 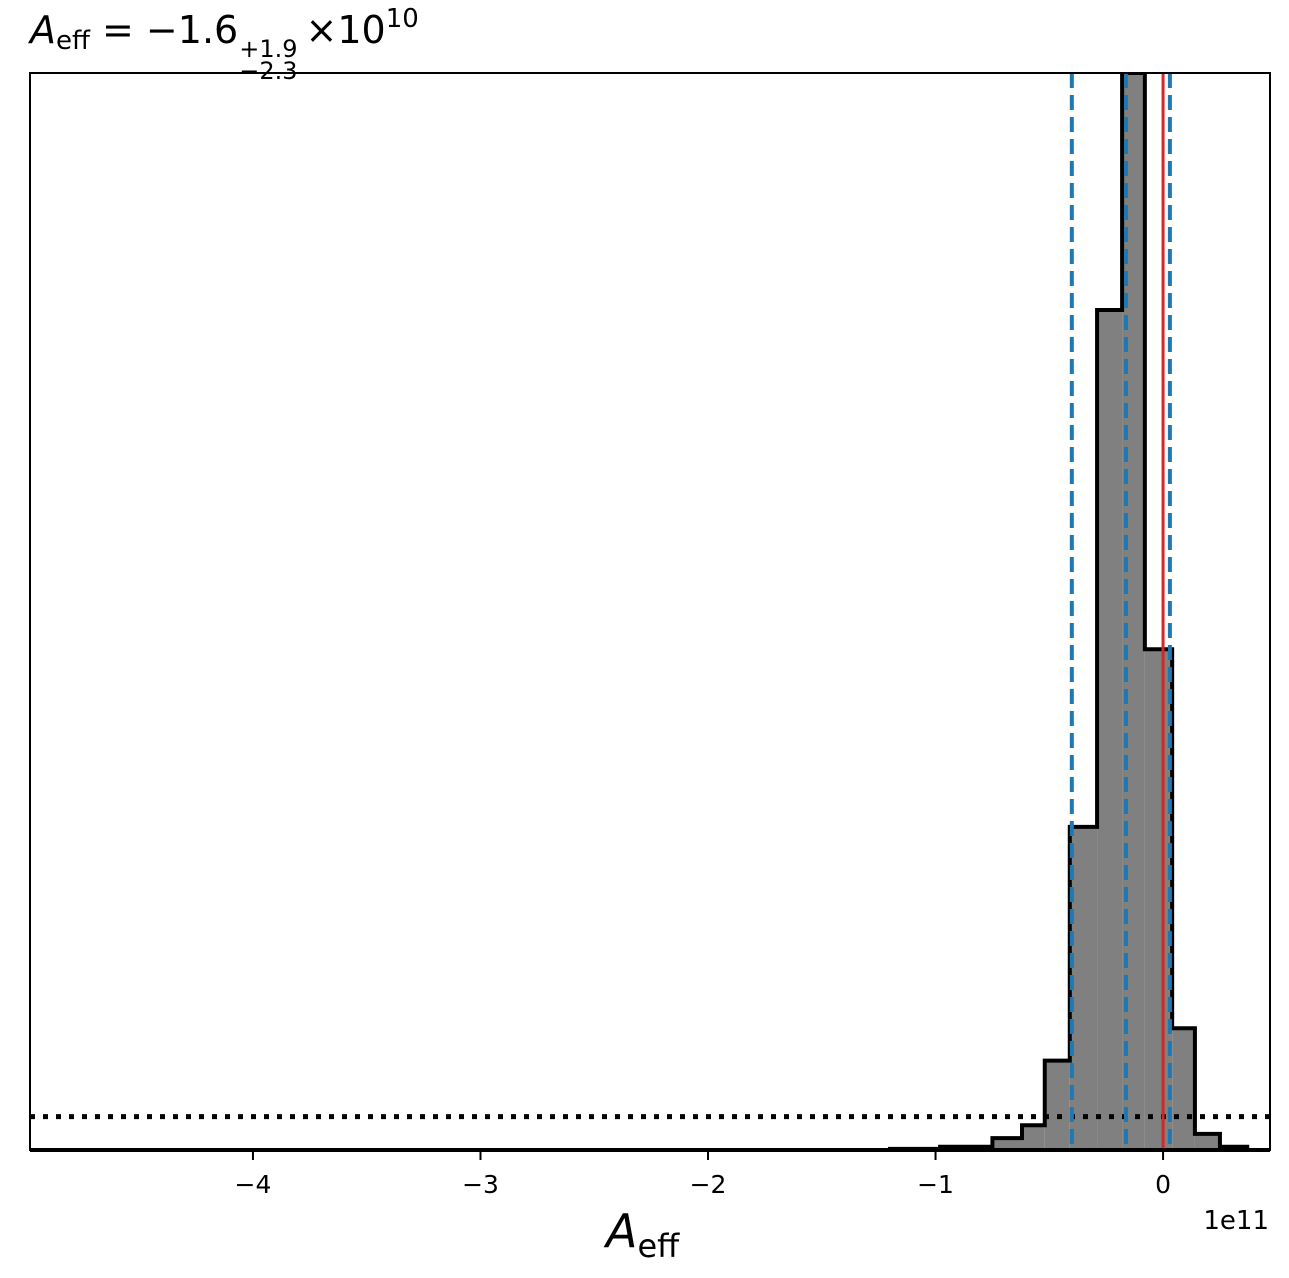 I want to click on x-axis-label: Aeff, so click(x=643, y=1234).